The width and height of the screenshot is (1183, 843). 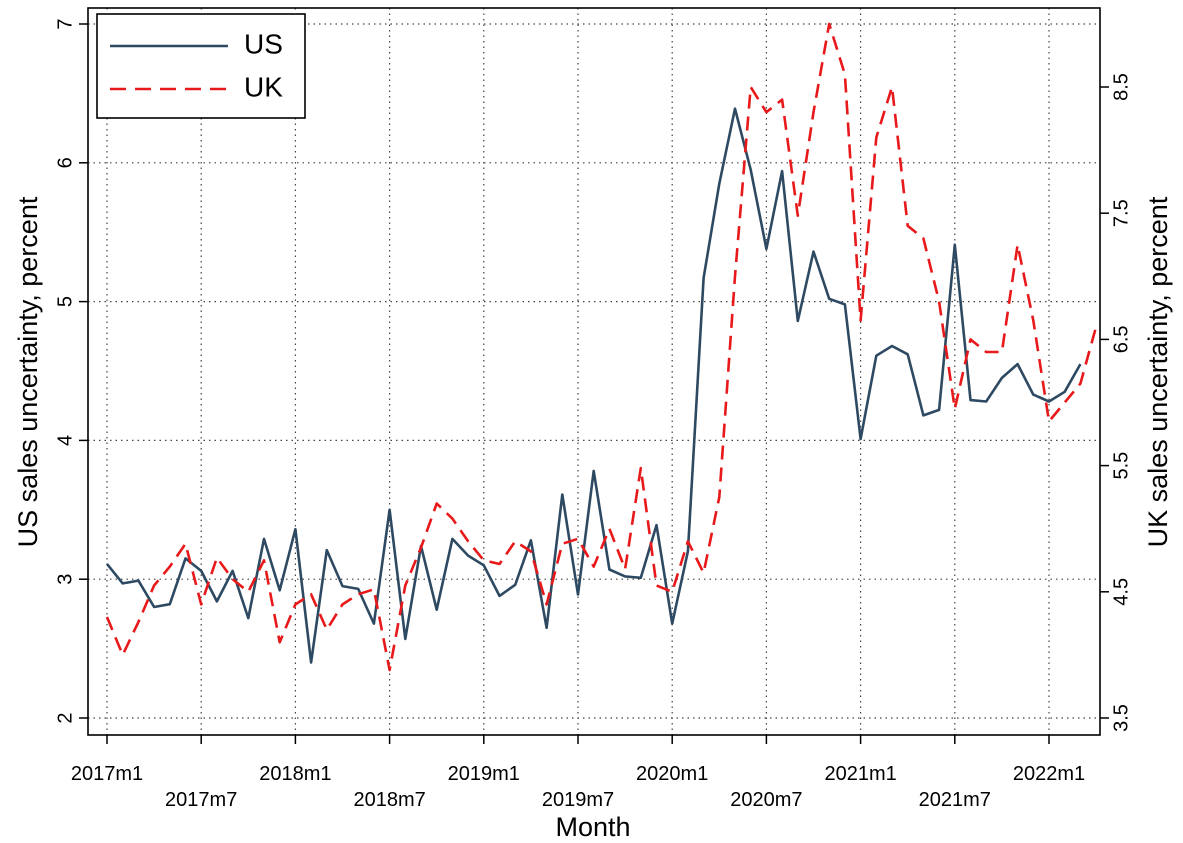 I want to click on x-tick-label: 2020m1, so click(x=672, y=774).